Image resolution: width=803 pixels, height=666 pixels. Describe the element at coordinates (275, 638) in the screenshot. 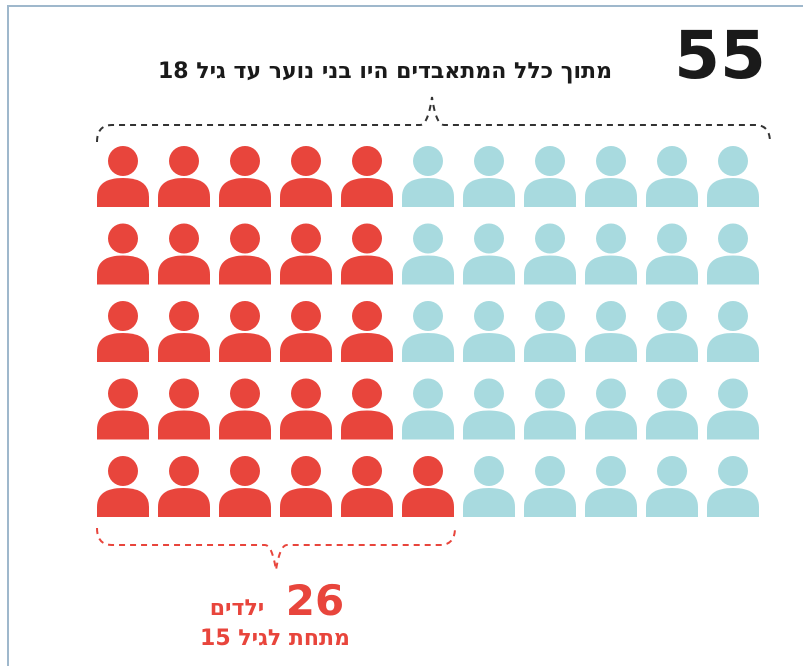

I see `highlight-subtext: מתחת לגיל 15` at that location.